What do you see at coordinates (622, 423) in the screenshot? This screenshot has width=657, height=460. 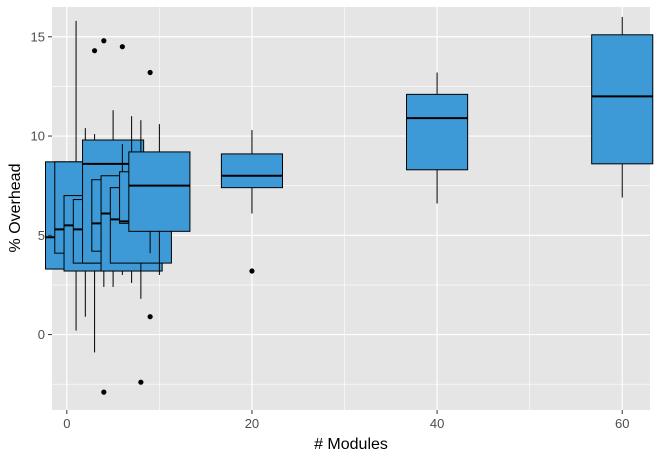 I see `x-tick-label: 60` at bounding box center [622, 423].